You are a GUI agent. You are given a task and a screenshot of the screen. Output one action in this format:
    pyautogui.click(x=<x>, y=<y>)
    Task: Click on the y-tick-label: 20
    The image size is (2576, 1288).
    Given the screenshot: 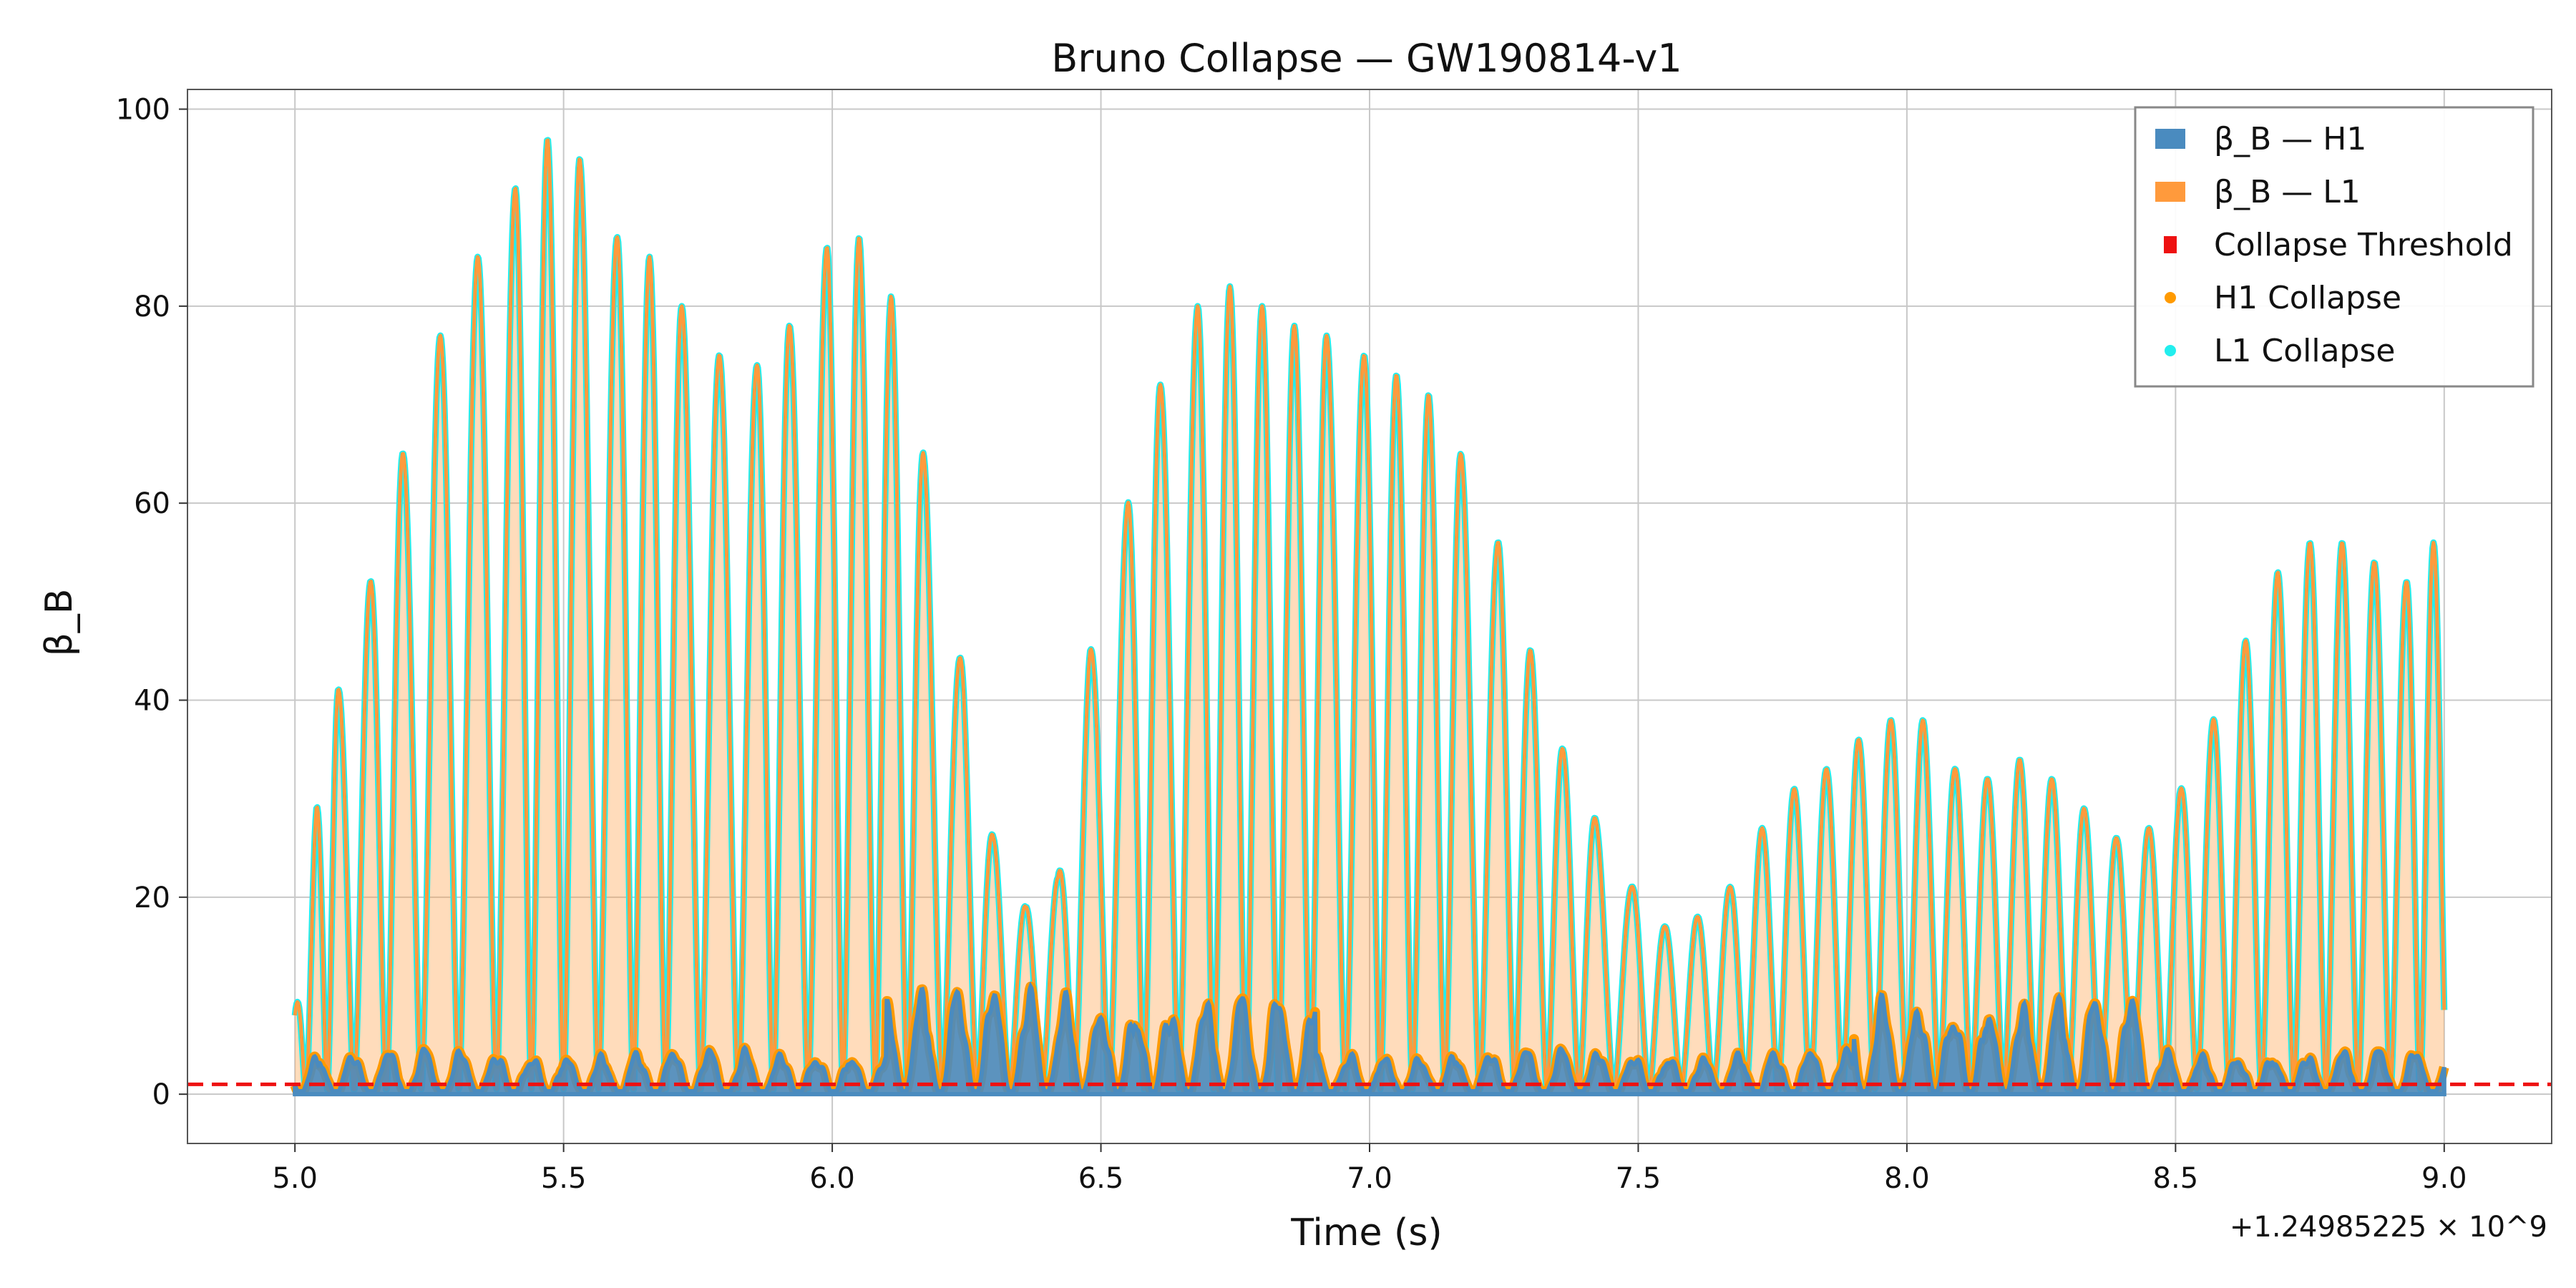 What is the action you would take?
    pyautogui.click(x=152, y=898)
    